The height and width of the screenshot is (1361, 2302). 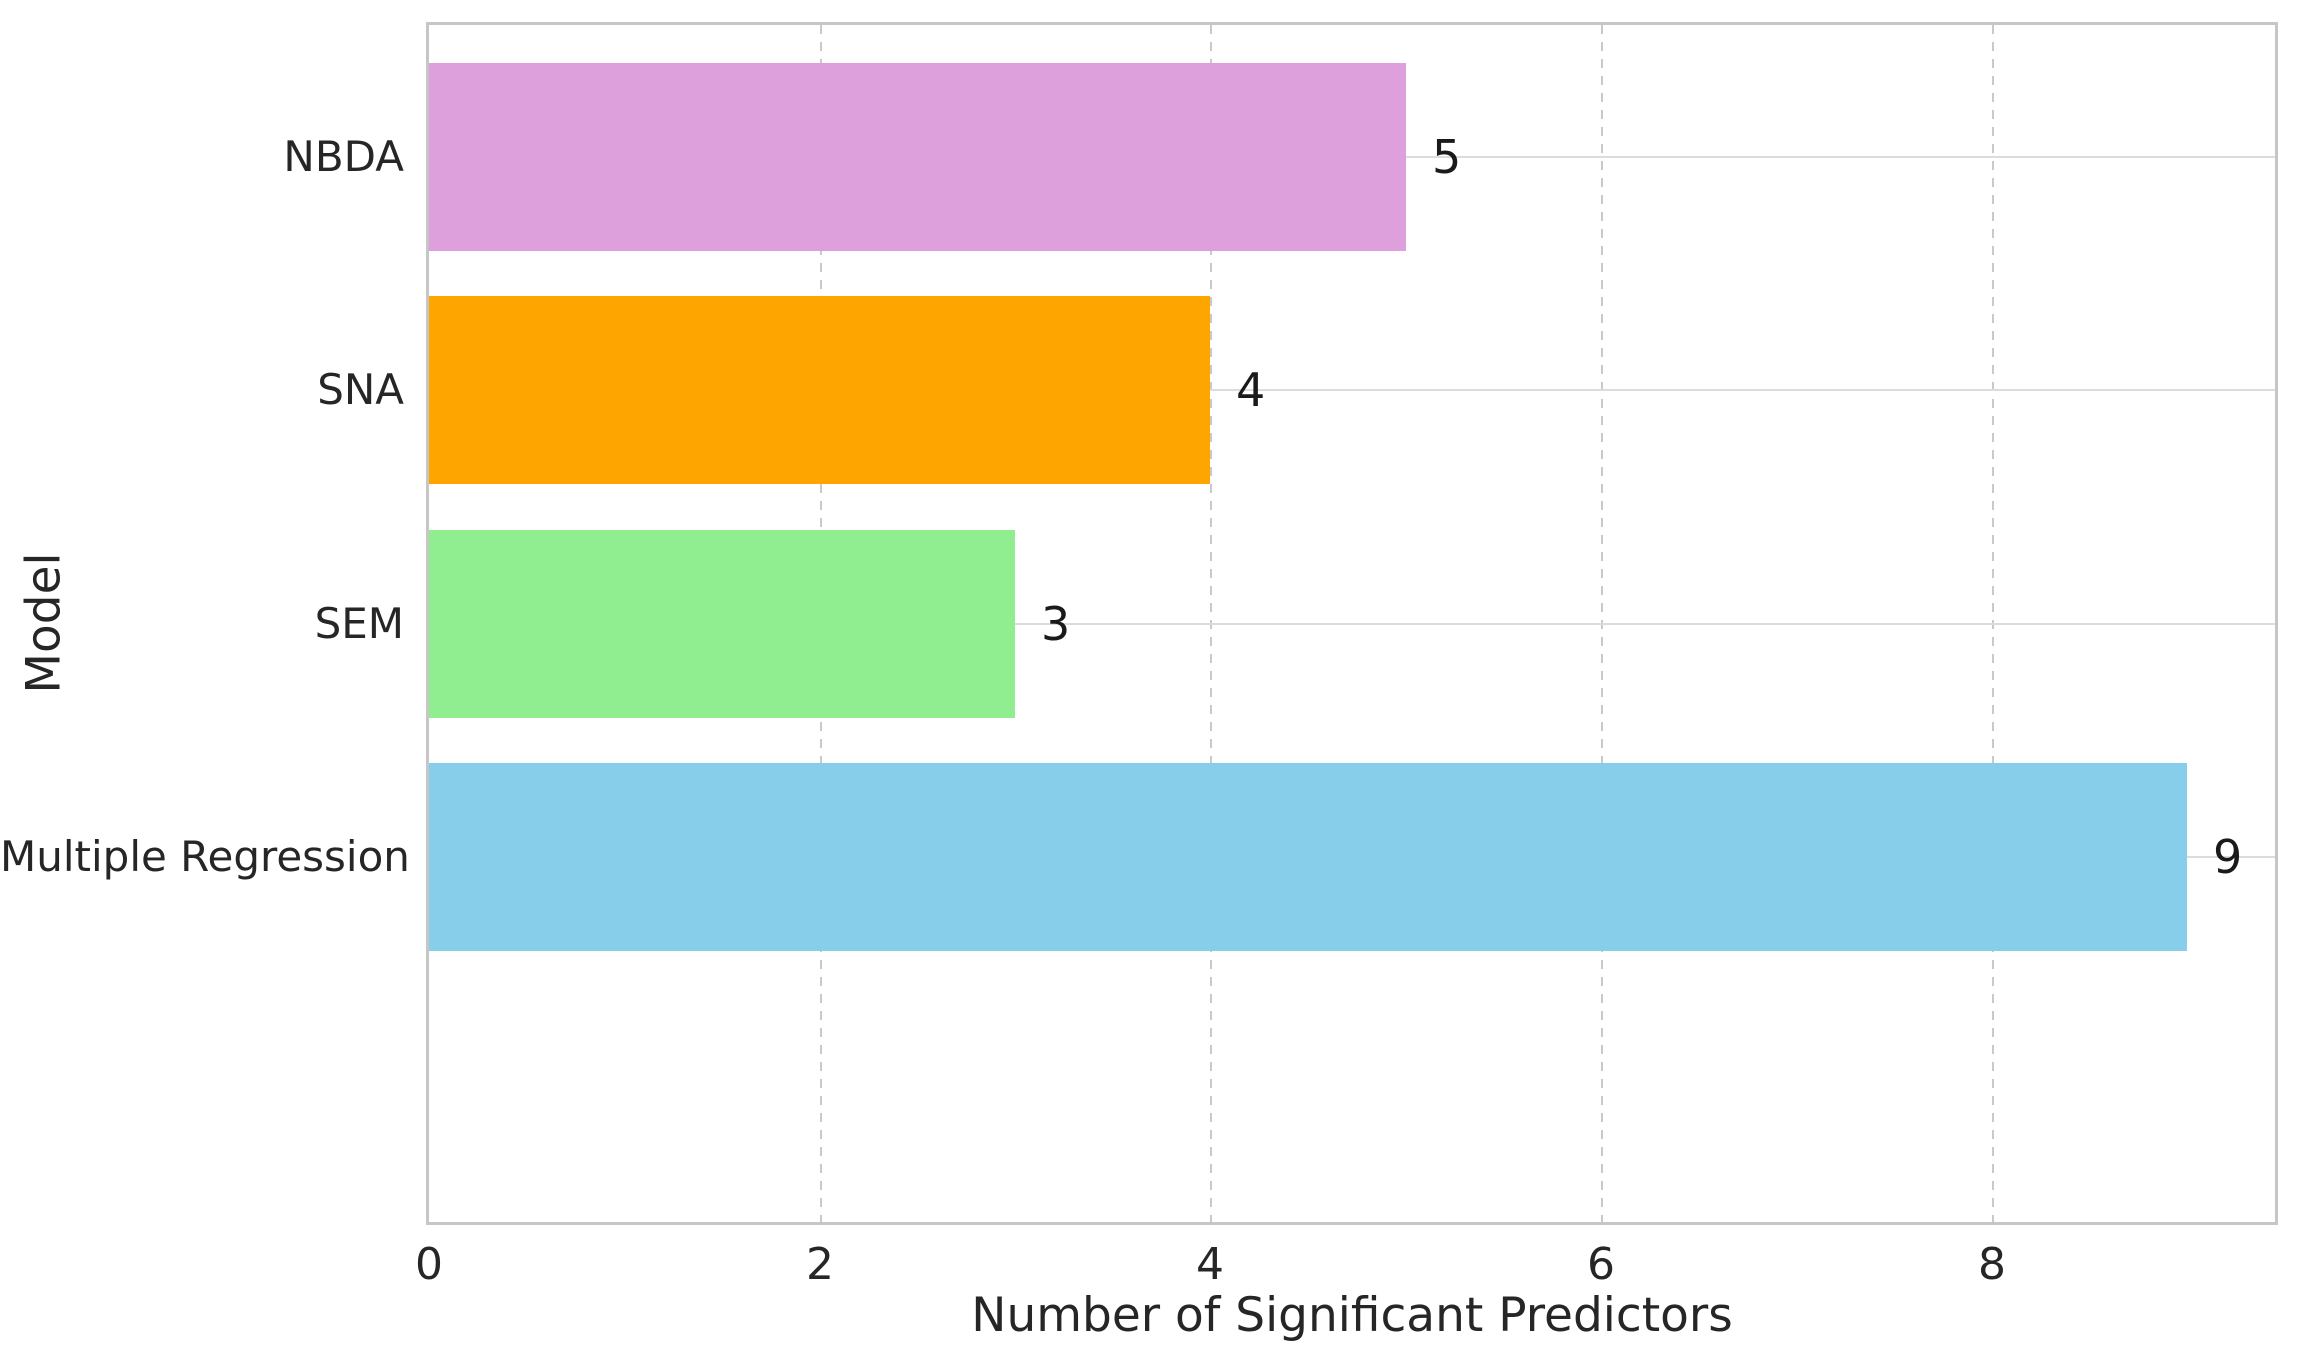 What do you see at coordinates (343, 156) in the screenshot?
I see `y-tick-label-nbda: NBDA` at bounding box center [343, 156].